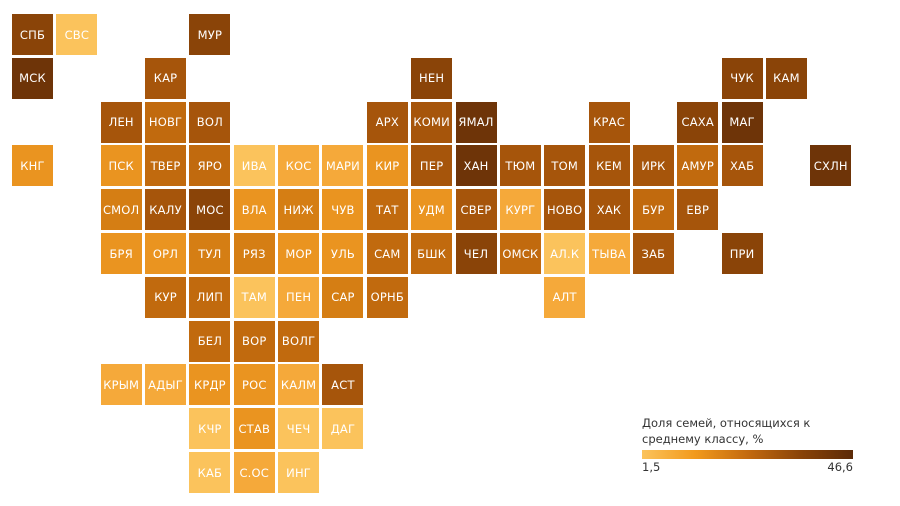  Describe the element at coordinates (299, 429) in the screenshot. I see `region-tile: ЧЕЧ` at that location.